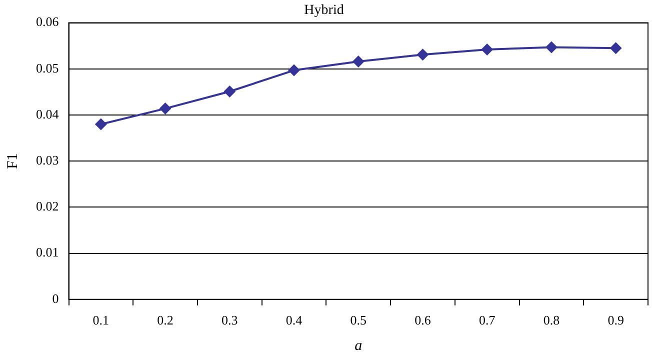  I want to click on x-tick-label: 0.8, so click(551, 320).